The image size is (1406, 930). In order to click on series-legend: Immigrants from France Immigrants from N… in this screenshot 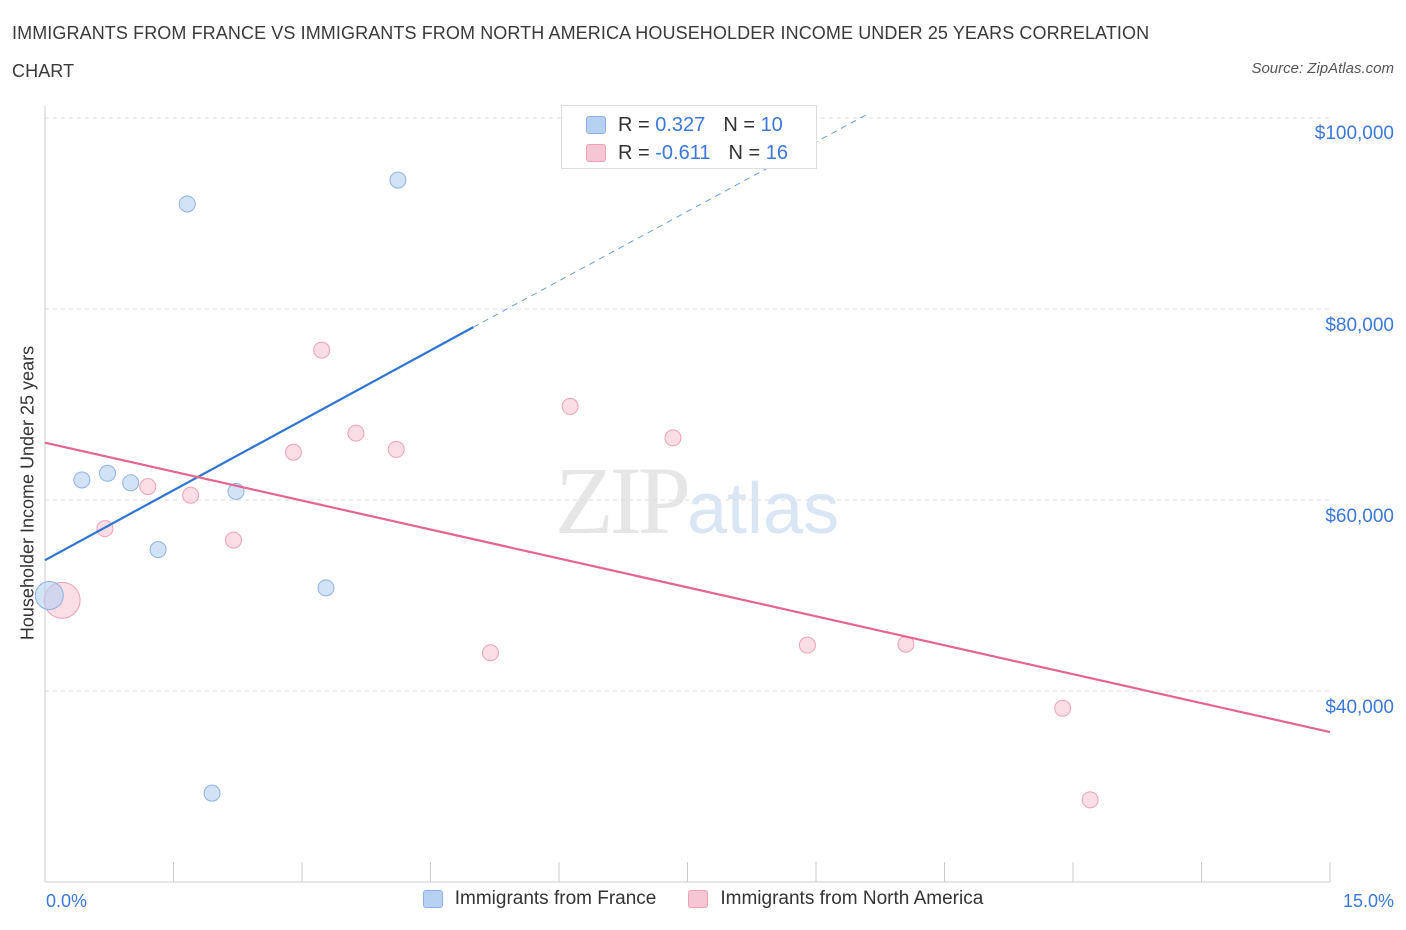, I will do `click(703, 899)`.